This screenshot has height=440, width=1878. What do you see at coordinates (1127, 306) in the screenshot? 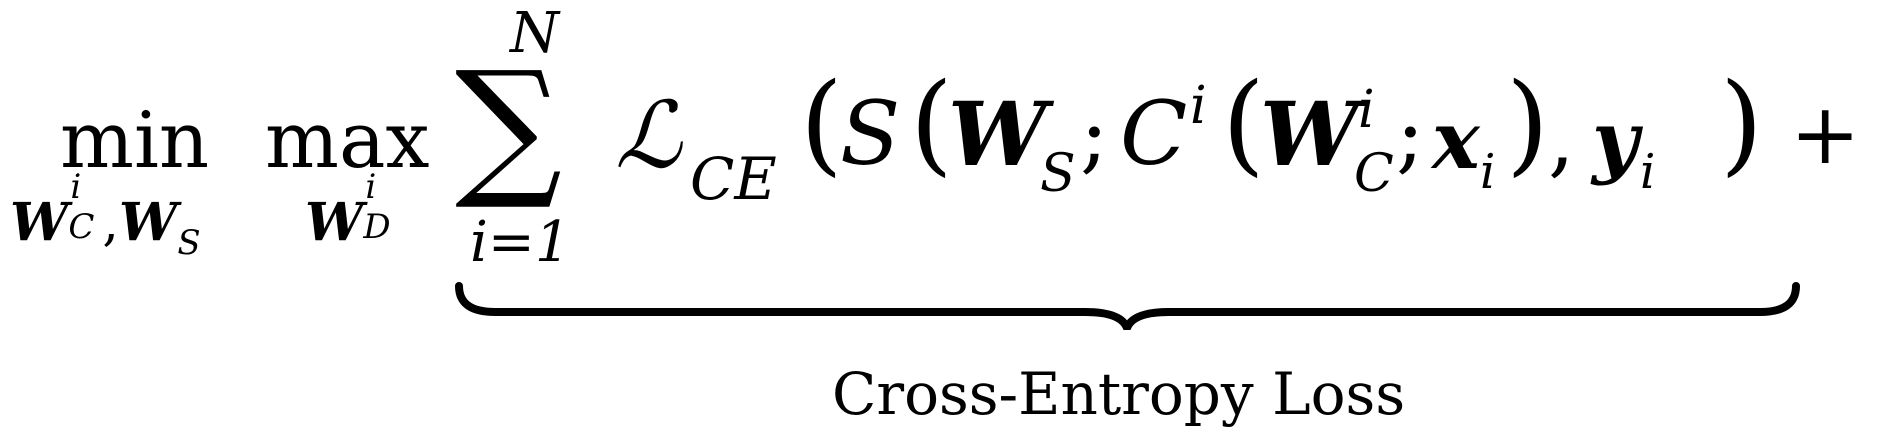
I see `underbrace` at bounding box center [1127, 306].